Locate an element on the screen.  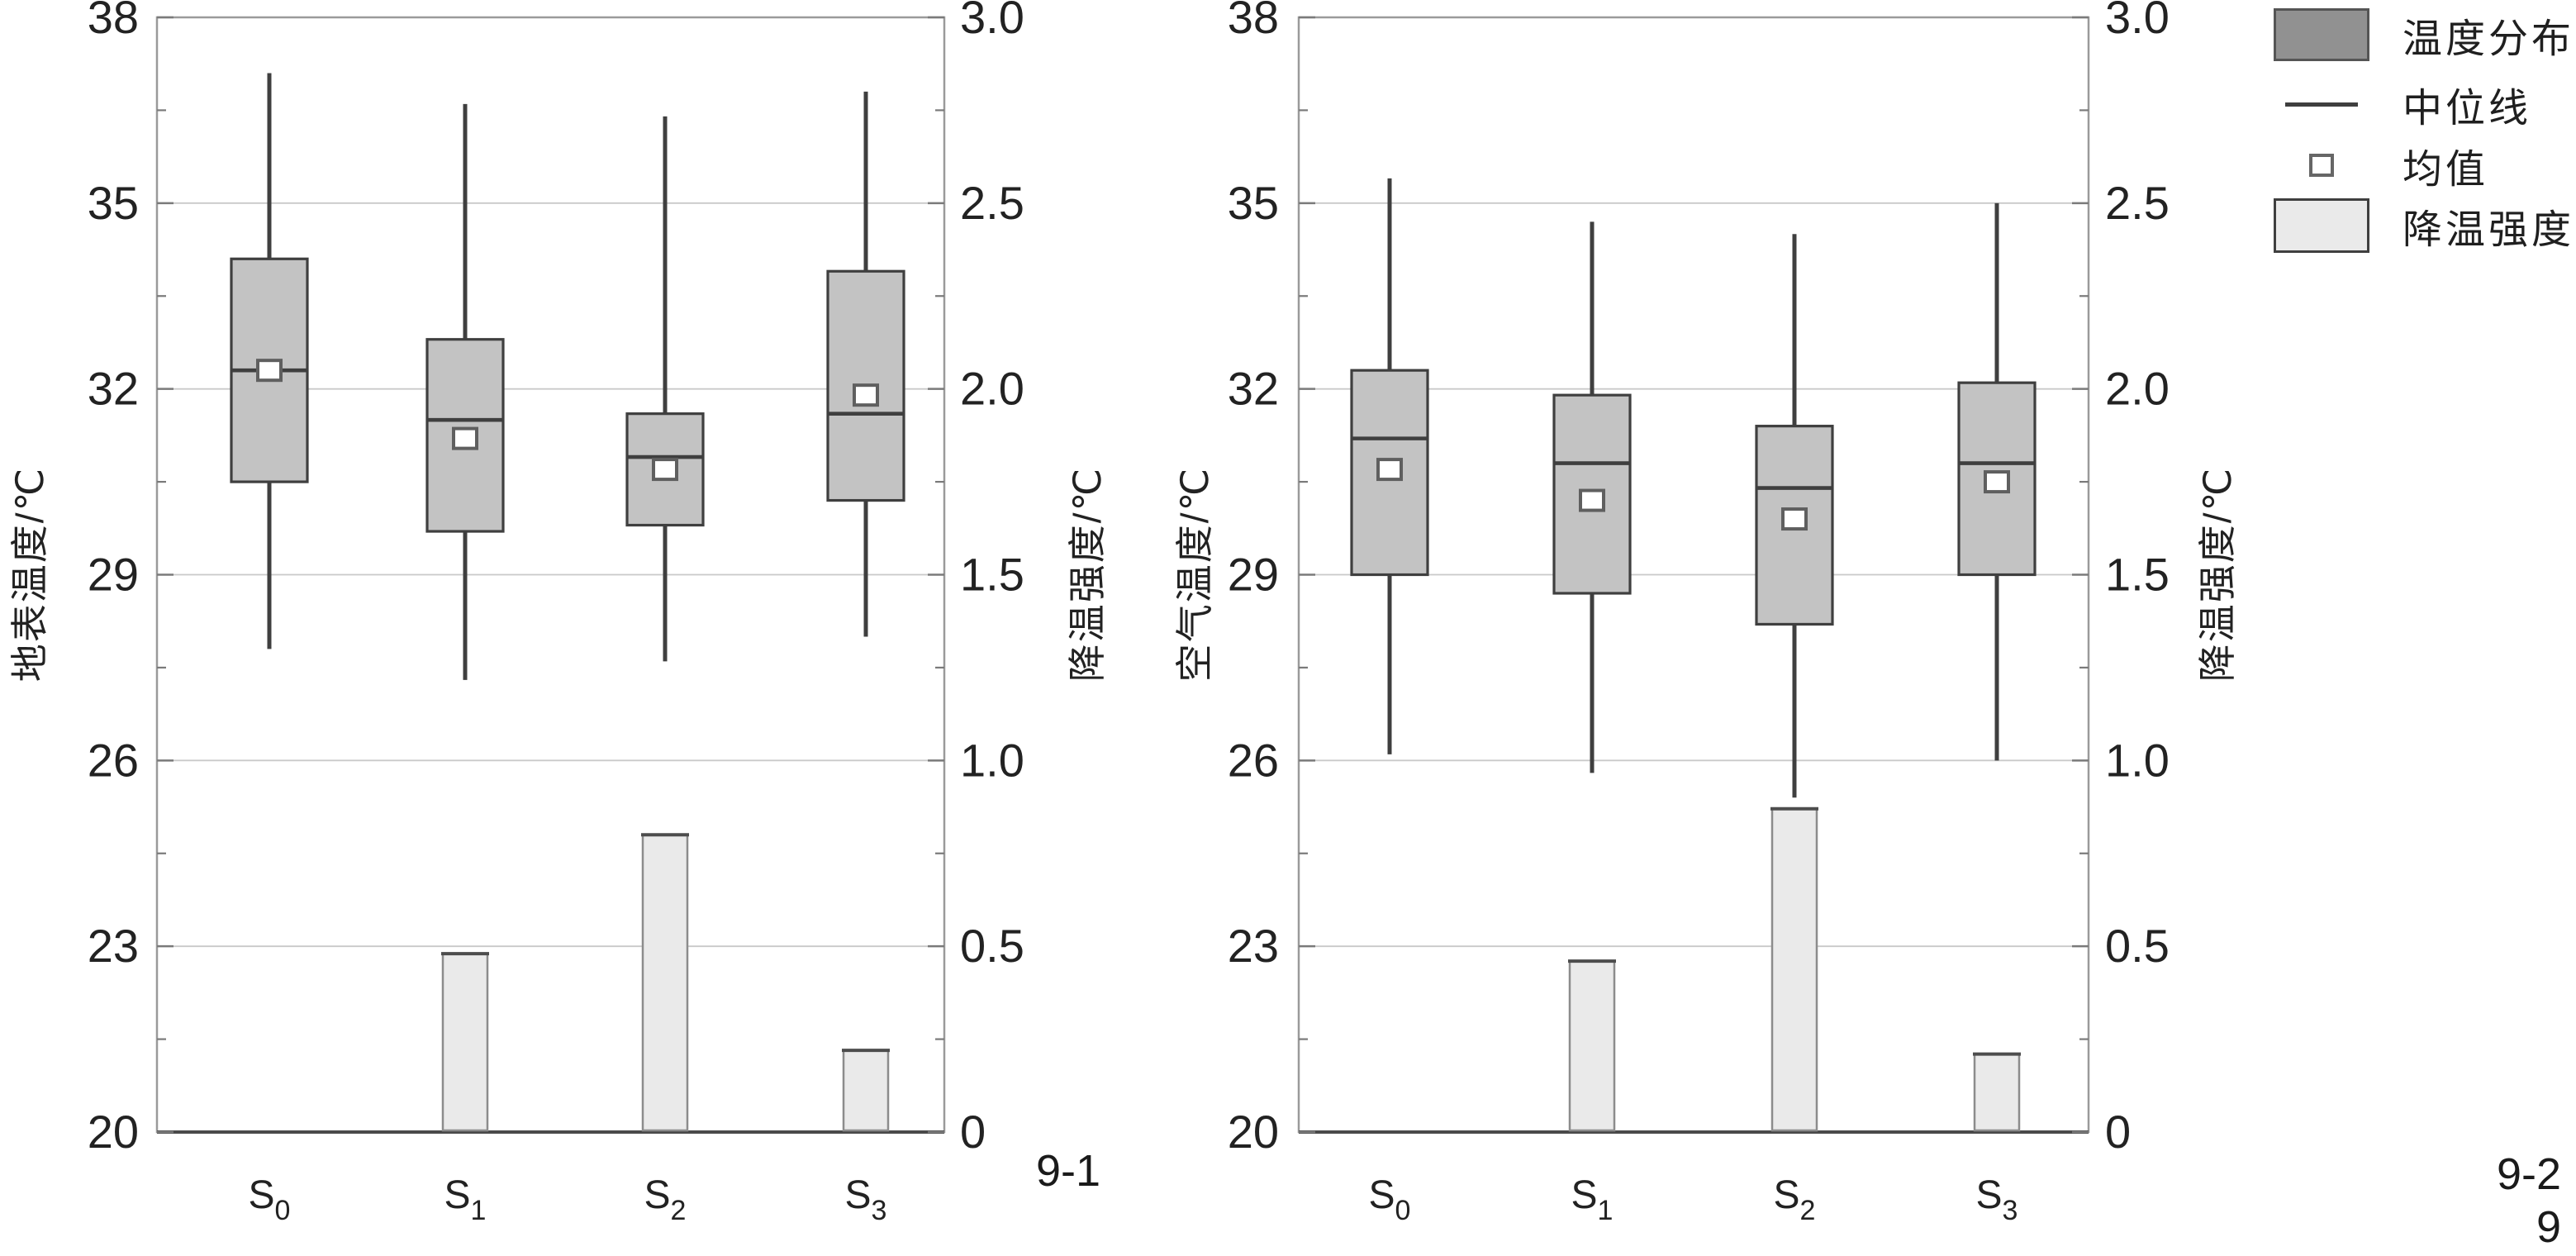
legend: 温度分布 中位线 均值 降温强度 is located at coordinates (2422, 135).